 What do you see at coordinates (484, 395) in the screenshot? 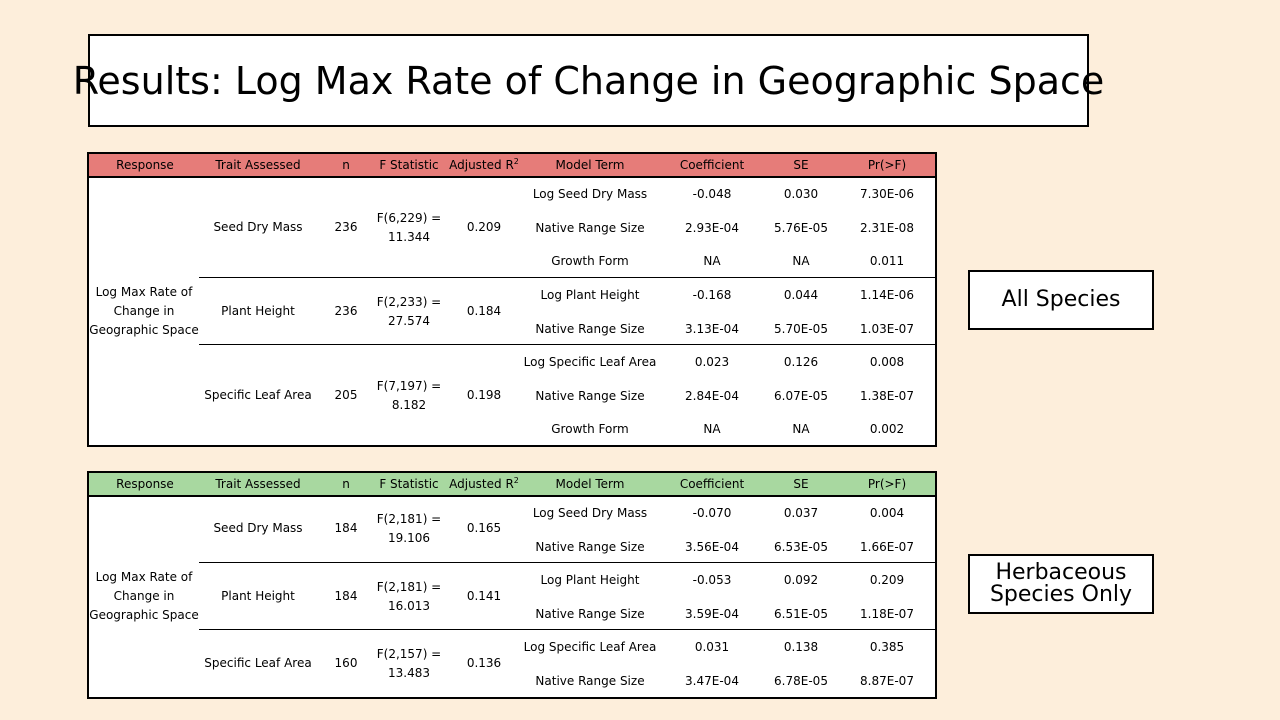
I see `adjr2-cell: 0.198` at bounding box center [484, 395].